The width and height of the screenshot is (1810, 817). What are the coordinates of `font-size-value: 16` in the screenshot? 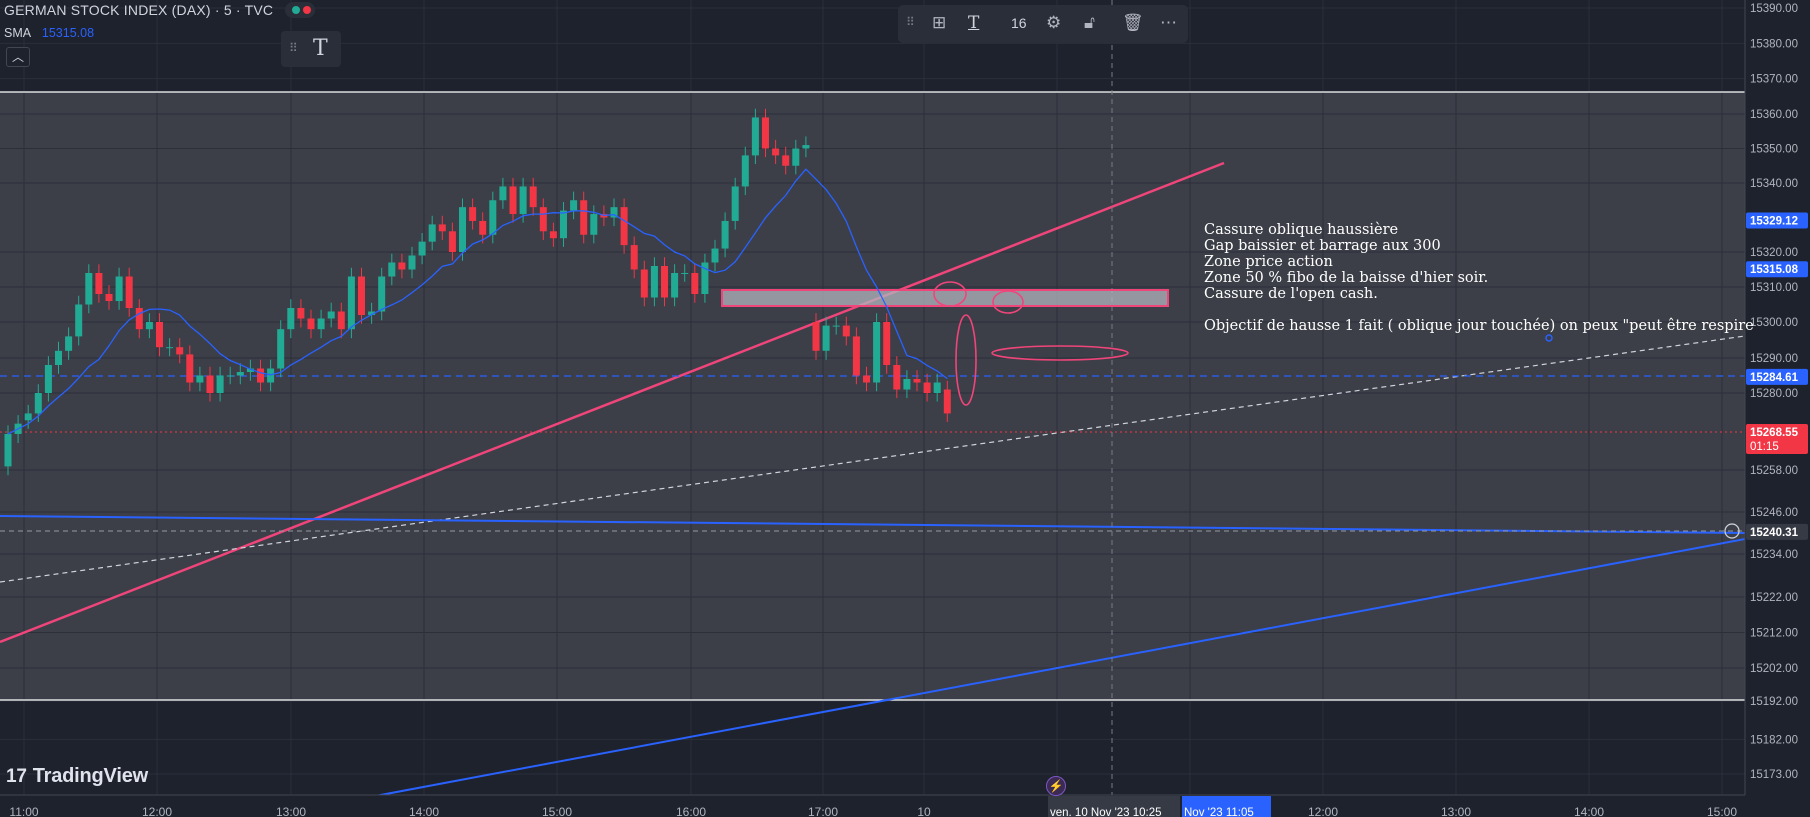 It's located at (1019, 23).